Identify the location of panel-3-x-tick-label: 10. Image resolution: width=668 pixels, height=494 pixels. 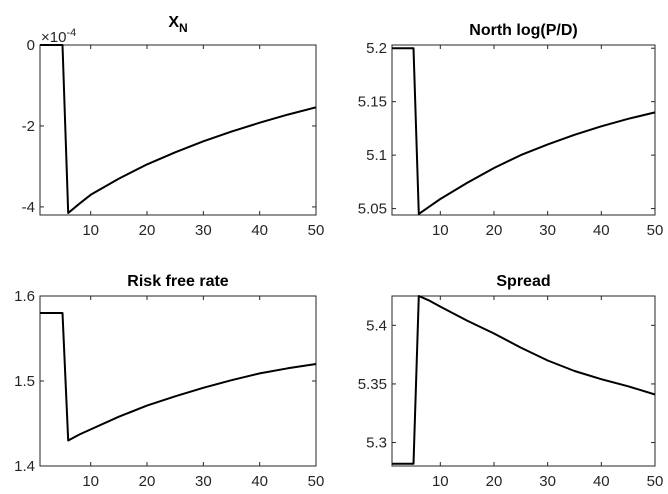
(90, 481).